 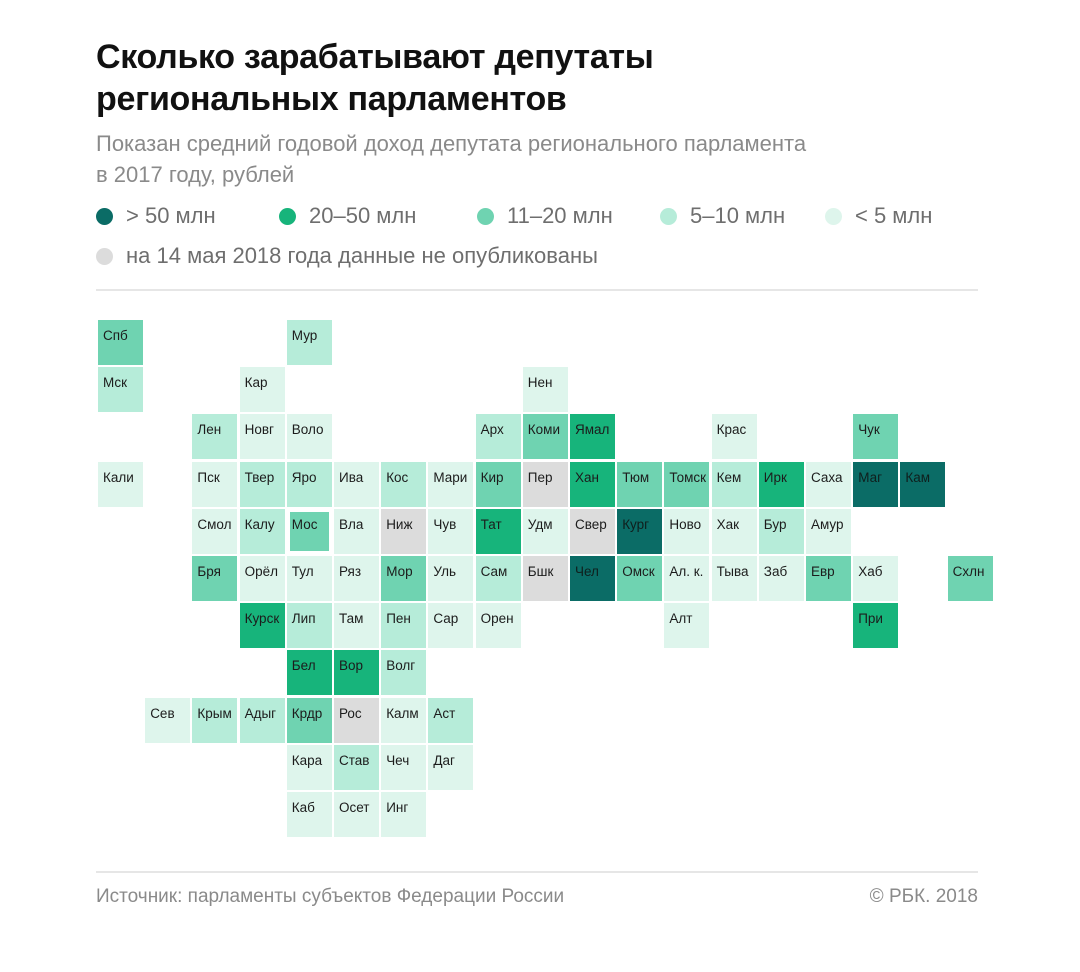 I want to click on region-tile: Чув, so click(x=451, y=531).